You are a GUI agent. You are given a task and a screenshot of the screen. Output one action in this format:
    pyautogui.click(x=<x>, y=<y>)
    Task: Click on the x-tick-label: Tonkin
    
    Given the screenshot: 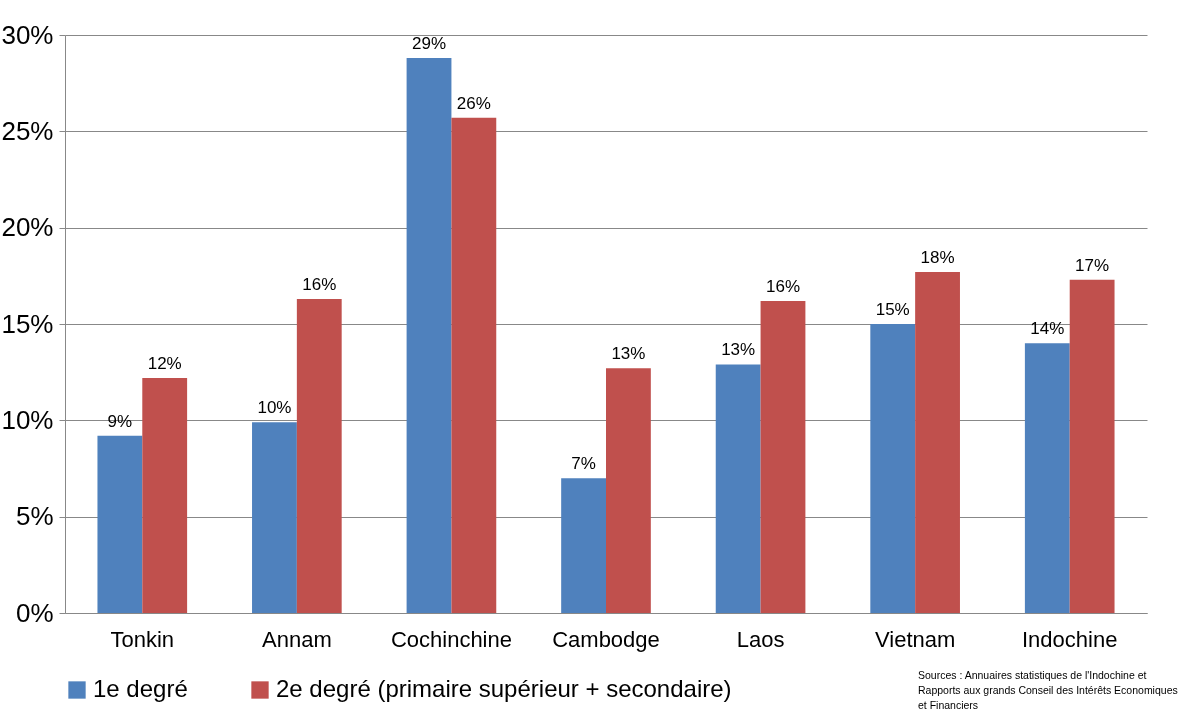 What is the action you would take?
    pyautogui.click(x=142, y=639)
    